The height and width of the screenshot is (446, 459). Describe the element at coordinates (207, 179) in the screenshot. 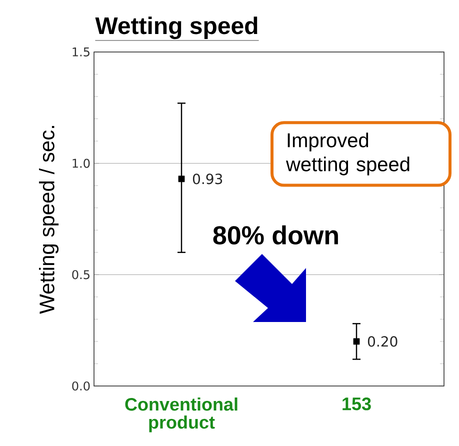

I see `data-label: 0.93` at that location.